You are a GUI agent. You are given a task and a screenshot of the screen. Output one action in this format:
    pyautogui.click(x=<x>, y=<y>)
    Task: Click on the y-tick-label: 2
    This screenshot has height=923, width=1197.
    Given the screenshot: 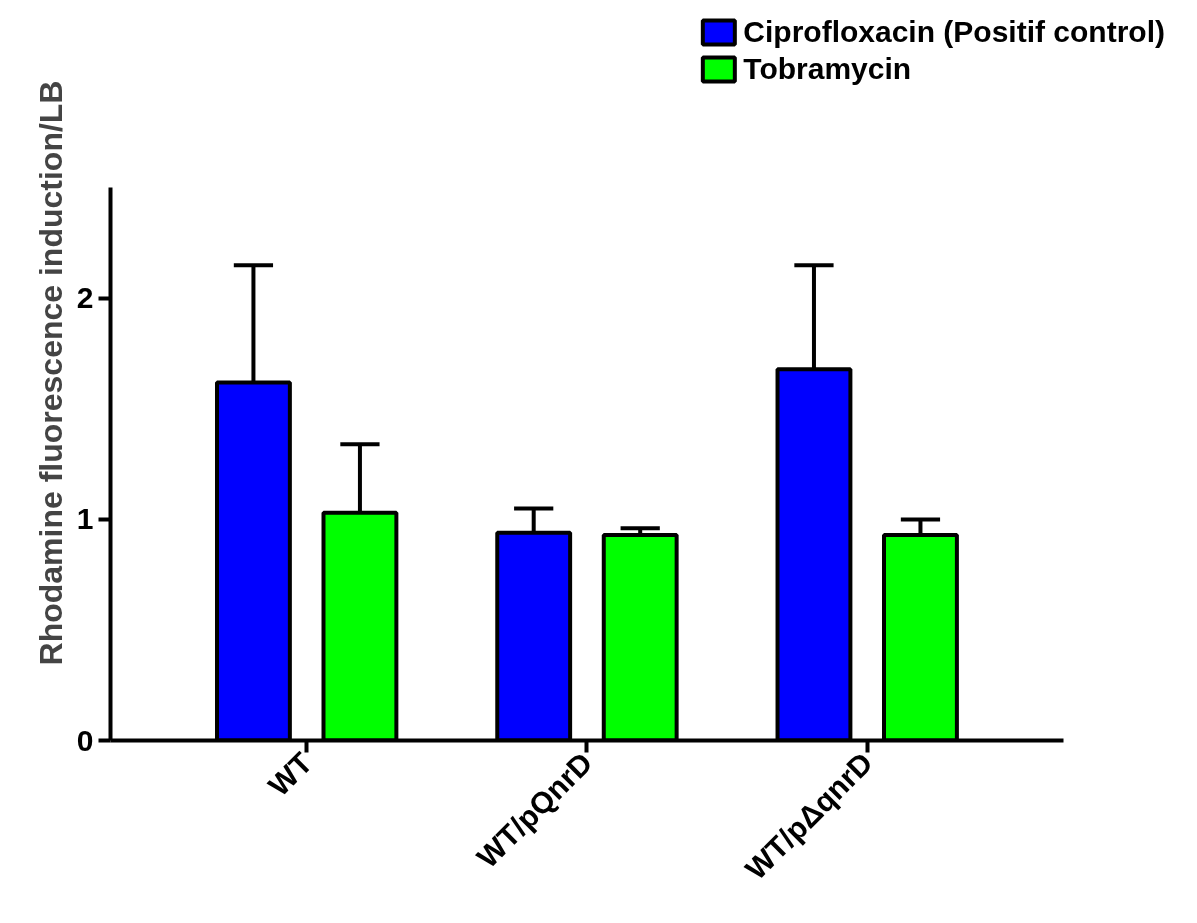 What is the action you would take?
    pyautogui.click(x=85, y=298)
    